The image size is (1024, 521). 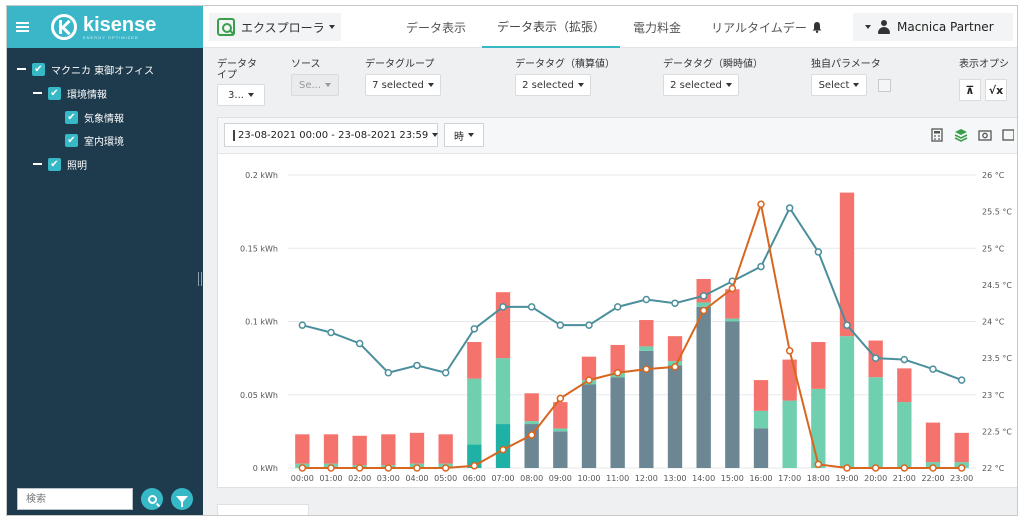 I want to click on data-type-label: データタ イプ, so click(x=237, y=70).